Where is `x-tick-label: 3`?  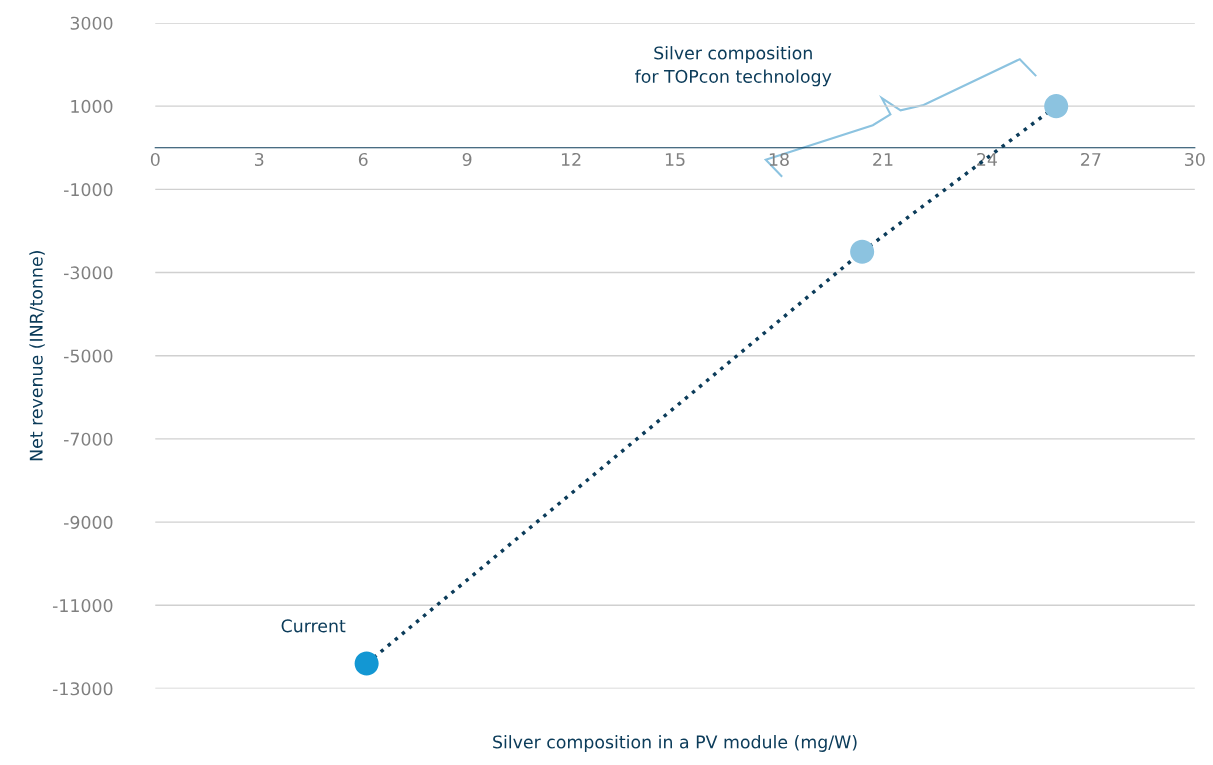 x-tick-label: 3 is located at coordinates (259, 159).